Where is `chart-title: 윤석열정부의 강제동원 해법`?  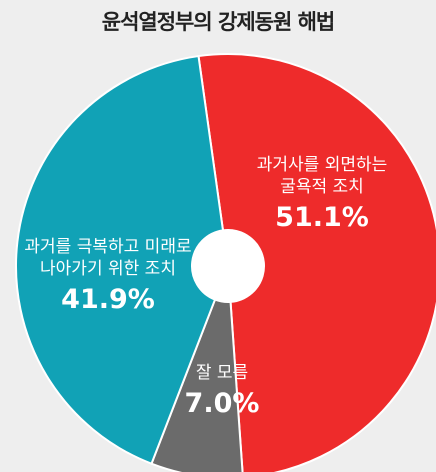 chart-title: 윤석열정부의 강제동원 해법 is located at coordinates (218, 22).